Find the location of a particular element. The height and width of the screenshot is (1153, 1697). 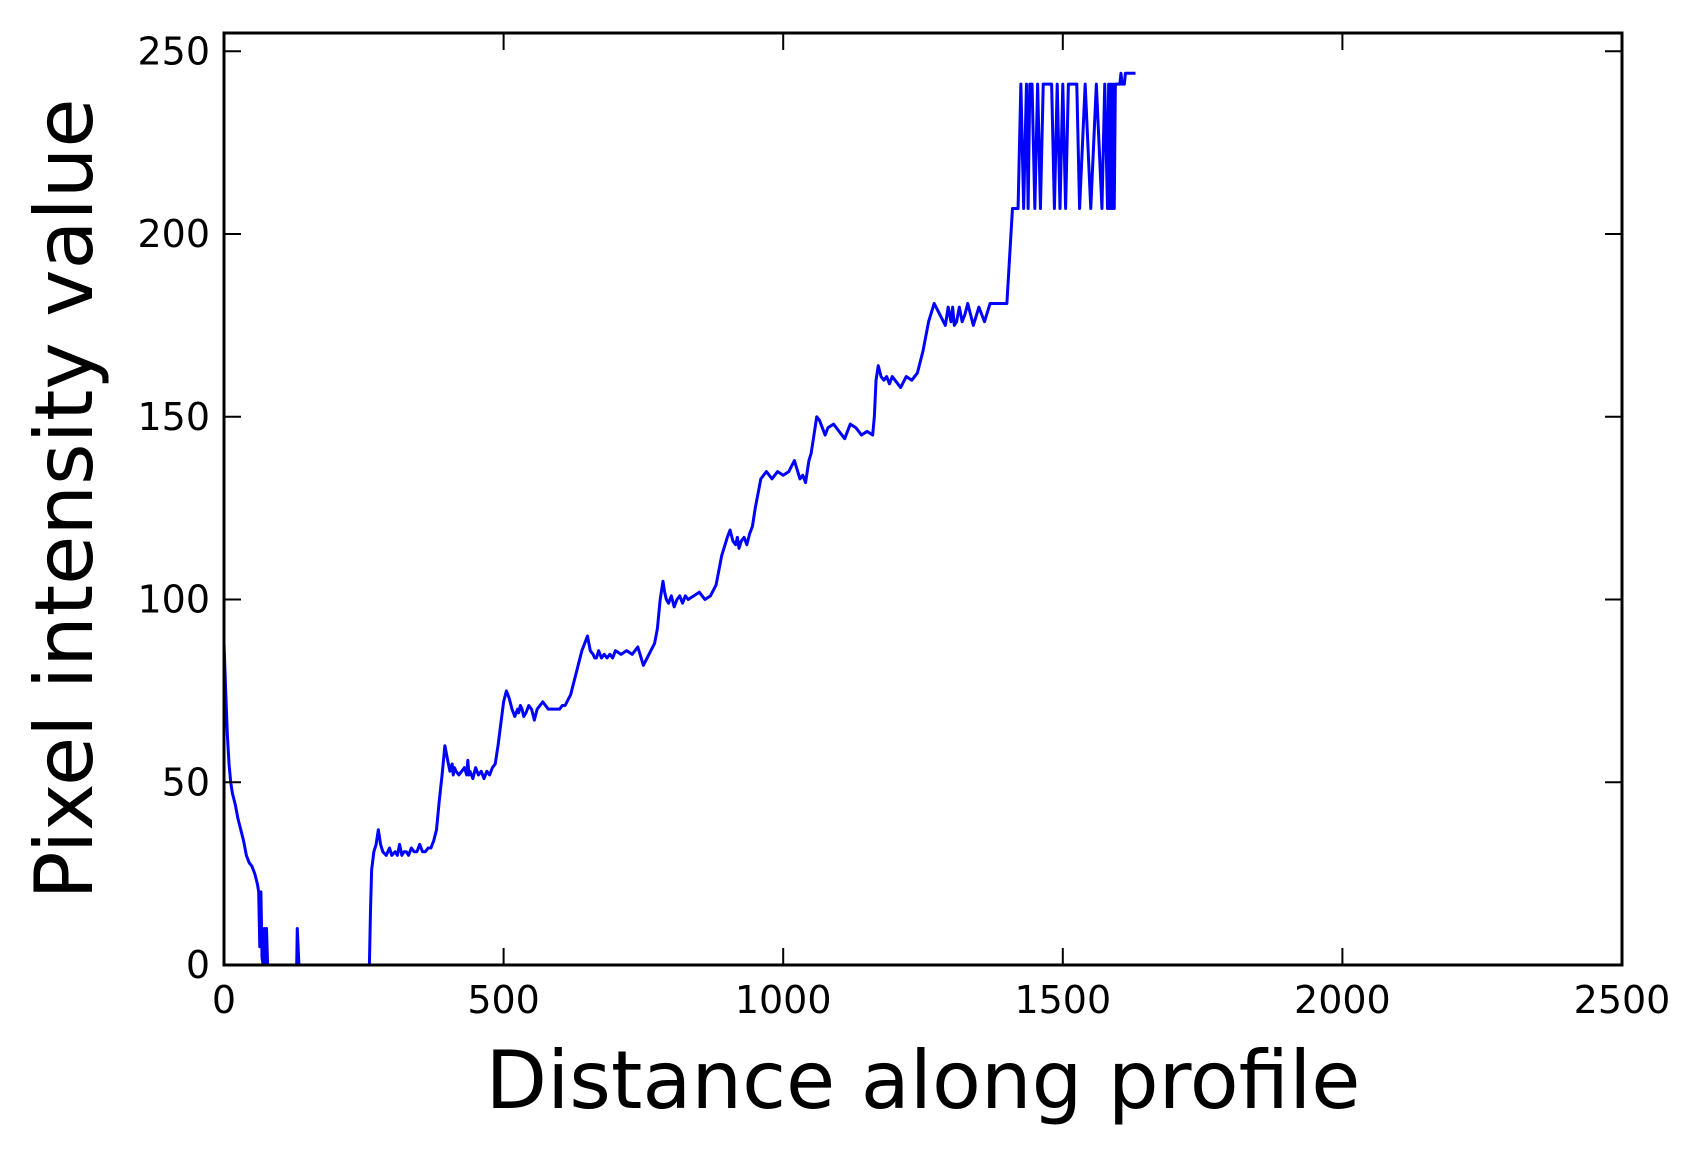

y-tick-label: 100 is located at coordinates (173, 600).